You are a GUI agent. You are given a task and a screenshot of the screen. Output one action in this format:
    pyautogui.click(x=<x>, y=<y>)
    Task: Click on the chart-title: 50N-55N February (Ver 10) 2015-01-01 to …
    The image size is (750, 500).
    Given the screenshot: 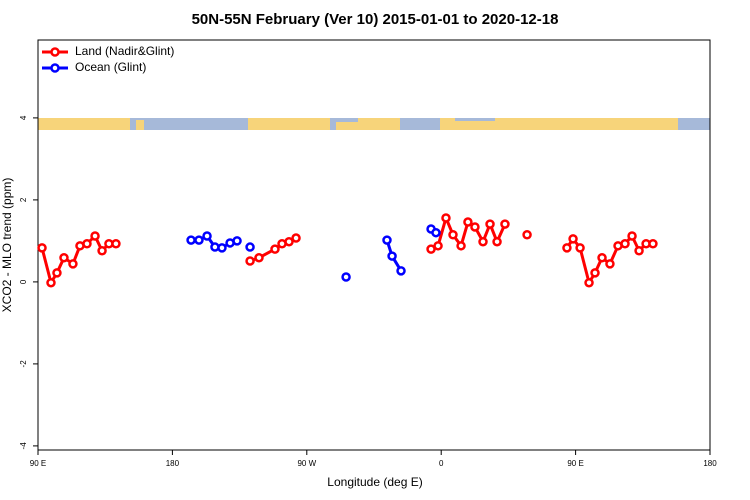 What is the action you would take?
    pyautogui.click(x=375, y=19)
    